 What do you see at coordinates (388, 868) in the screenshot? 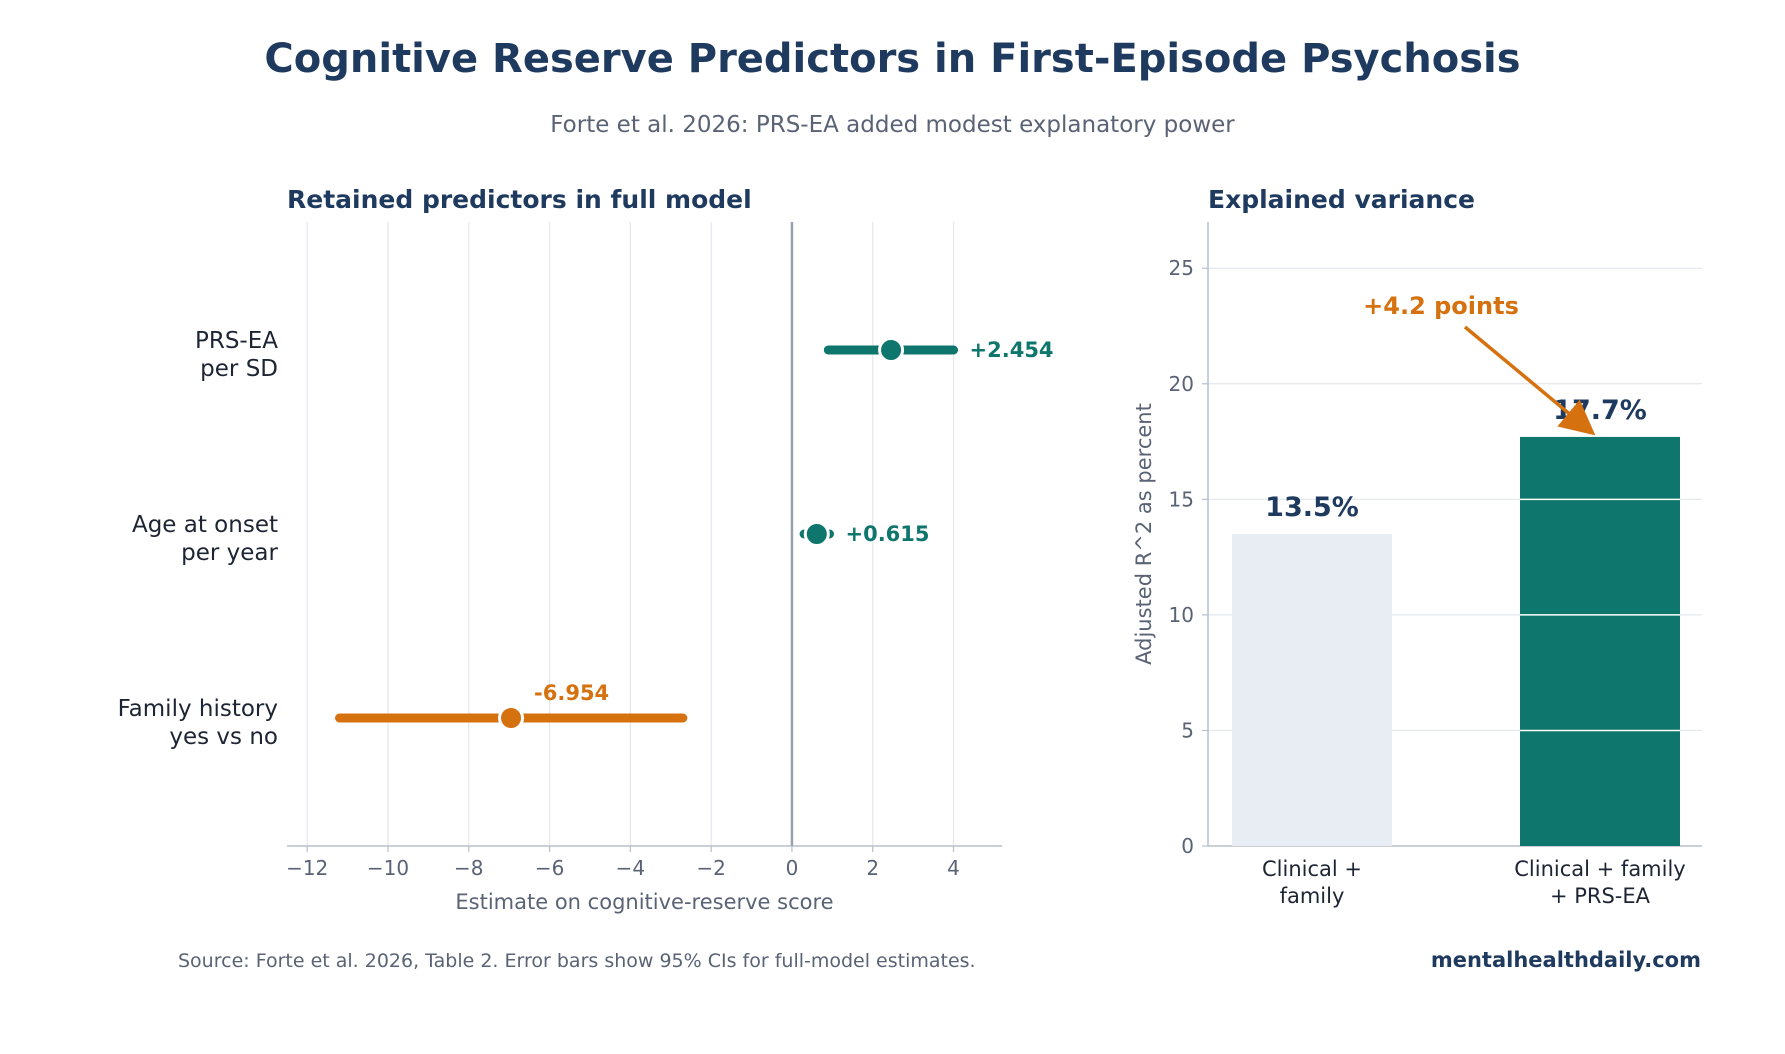
I see `forest-tick-label: −10` at bounding box center [388, 868].